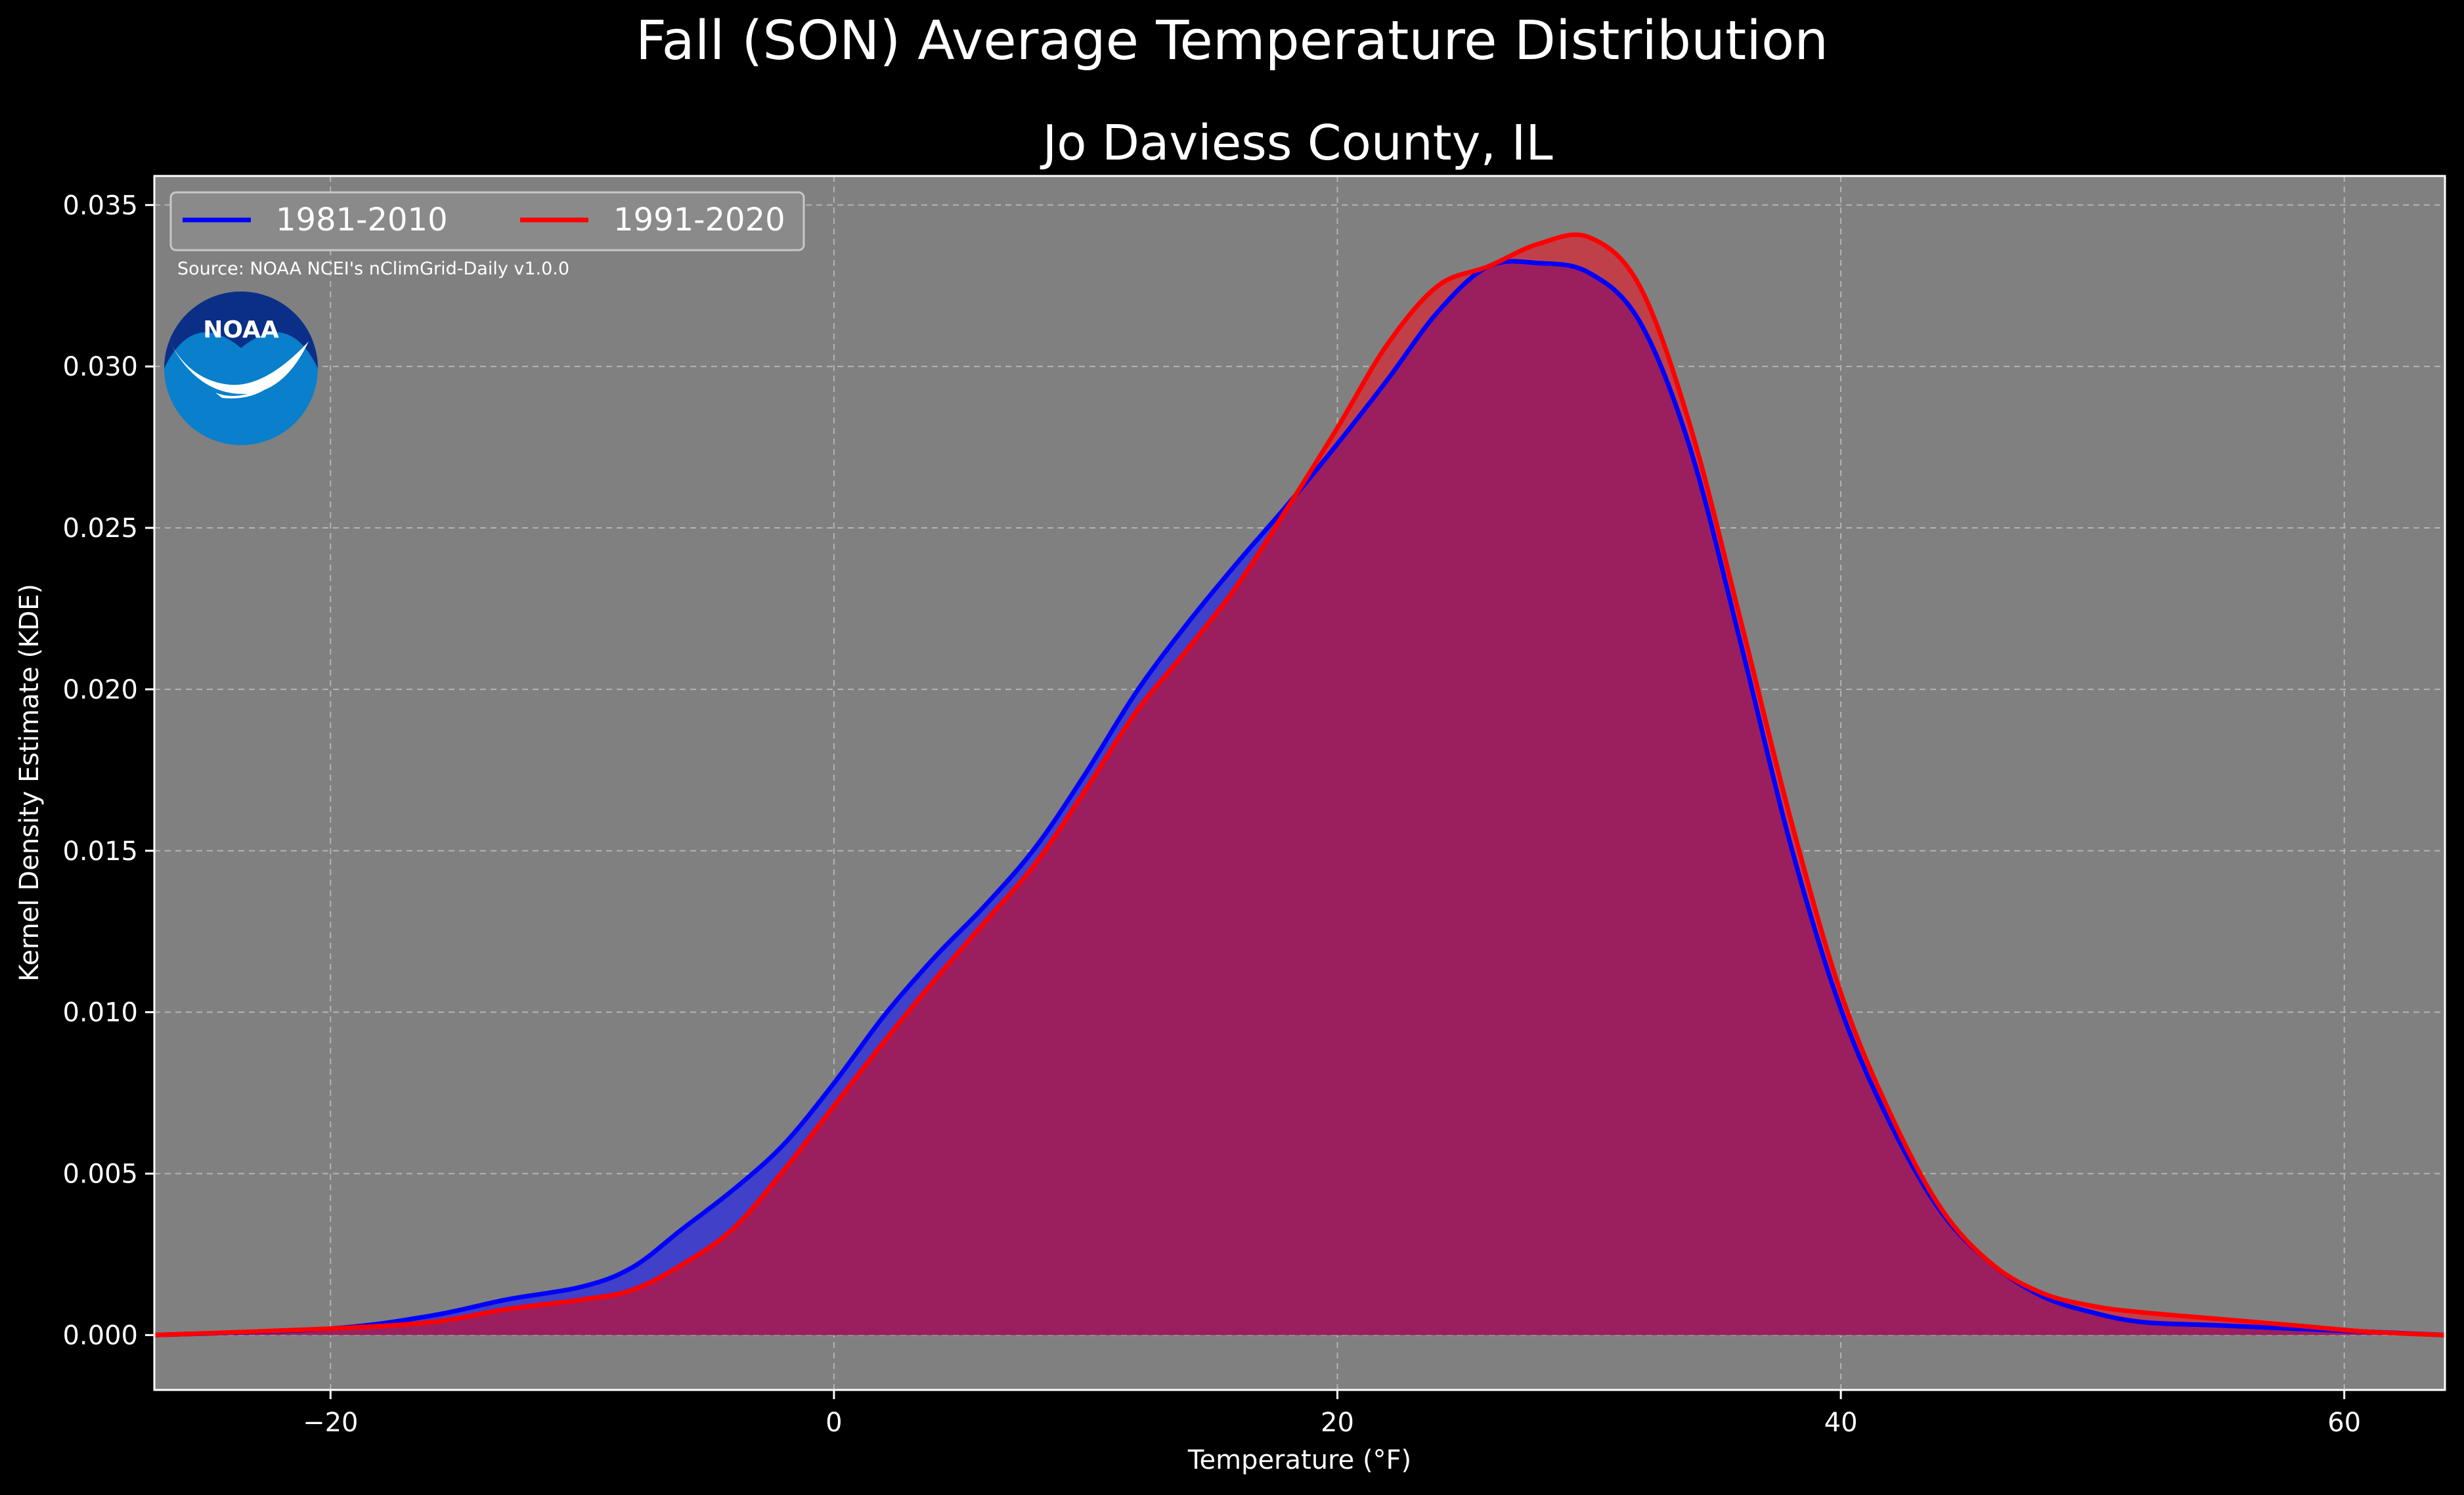 The height and width of the screenshot is (1495, 2464). What do you see at coordinates (833, 1423) in the screenshot?
I see `x-tick-label: 0` at bounding box center [833, 1423].